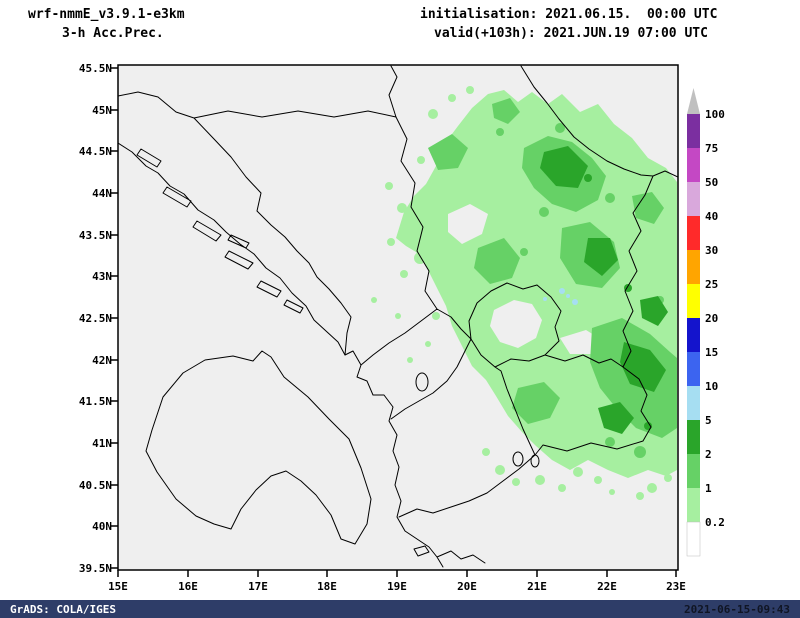  I want to click on valid-time-label: valid(+103h): 2021.JUN.19 07:00 UTC, so click(571, 33).